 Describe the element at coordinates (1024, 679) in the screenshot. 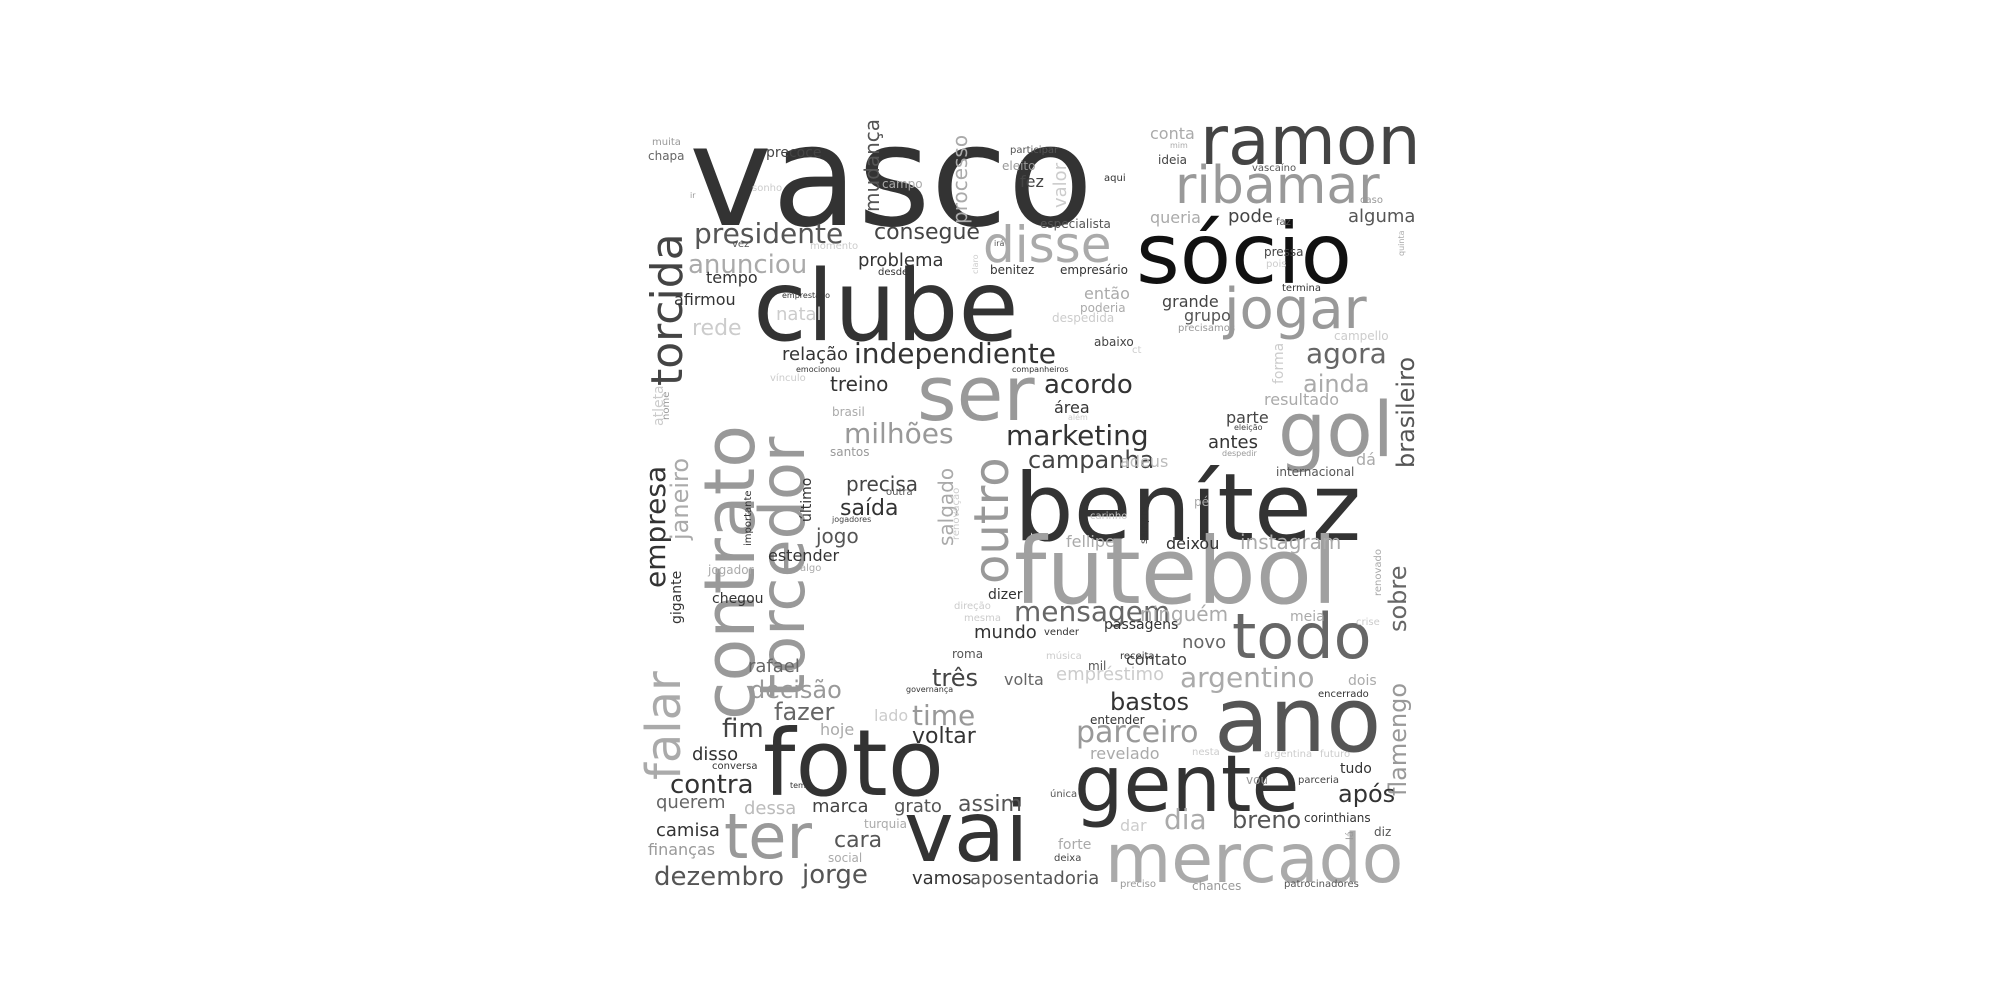

I see `cloud-word-volta: volta` at that location.